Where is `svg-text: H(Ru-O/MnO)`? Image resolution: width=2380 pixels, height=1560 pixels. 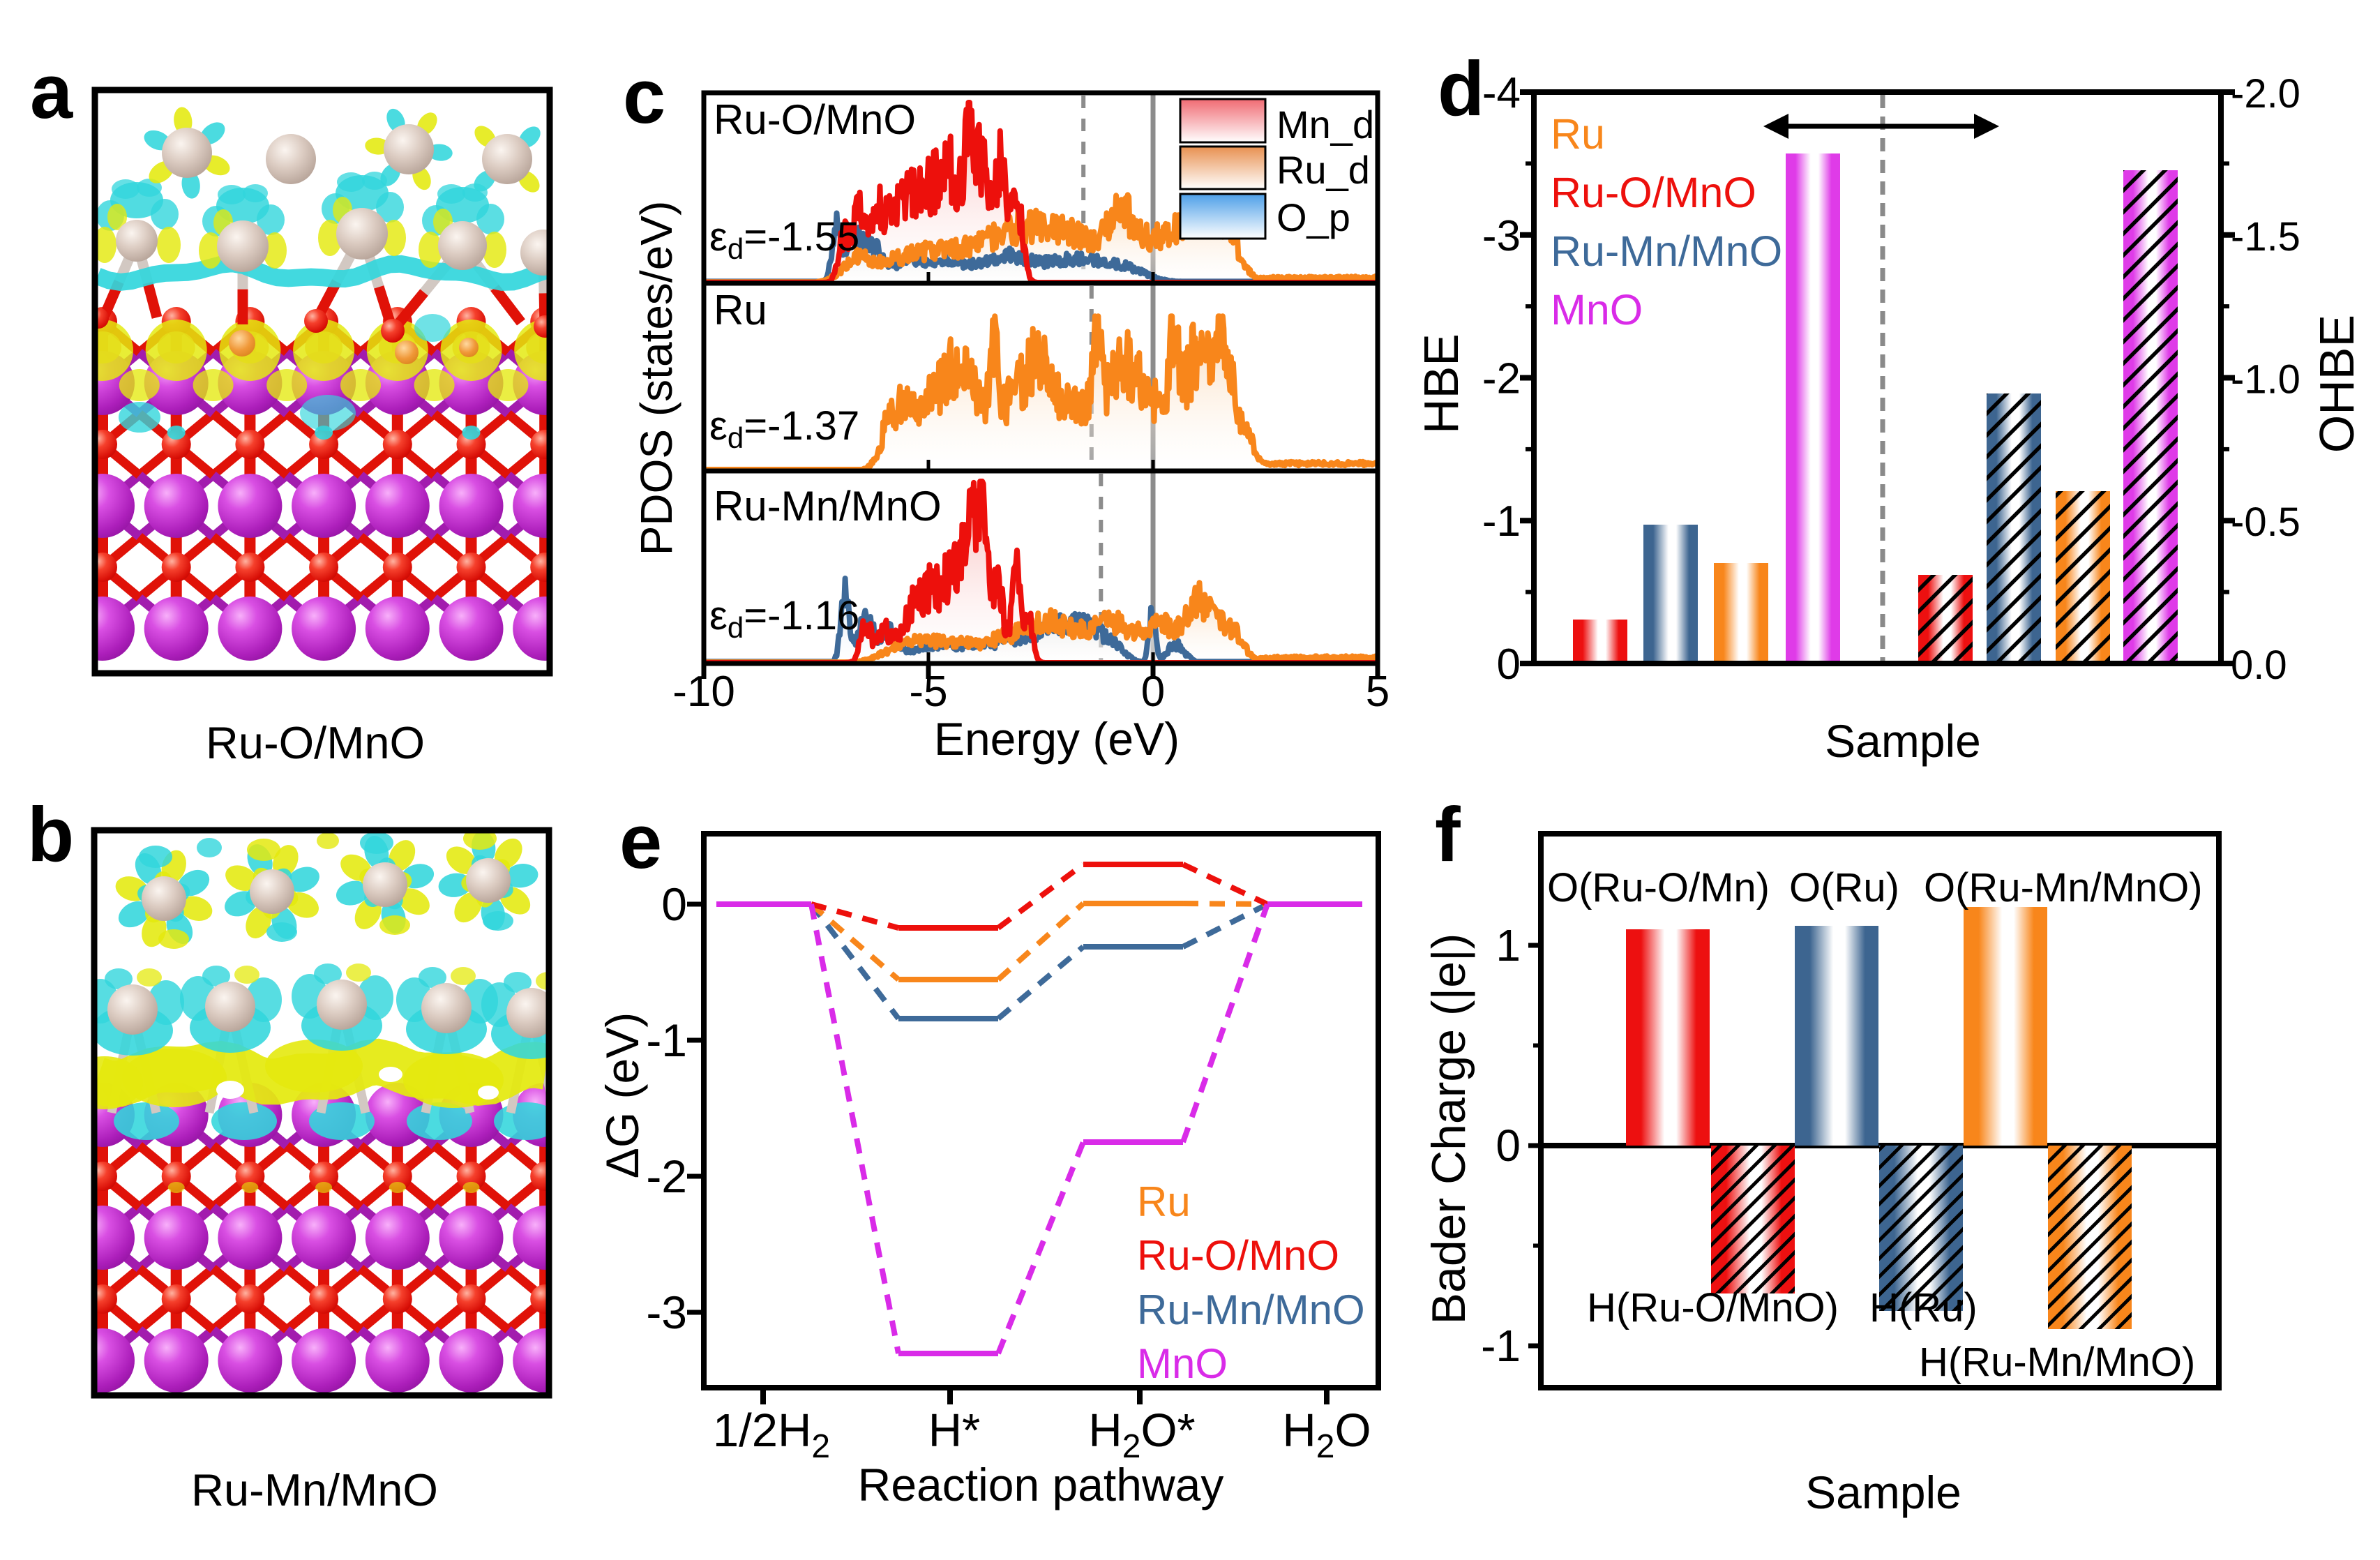 svg-text: H(Ru-O/MnO) is located at coordinates (1713, 1307).